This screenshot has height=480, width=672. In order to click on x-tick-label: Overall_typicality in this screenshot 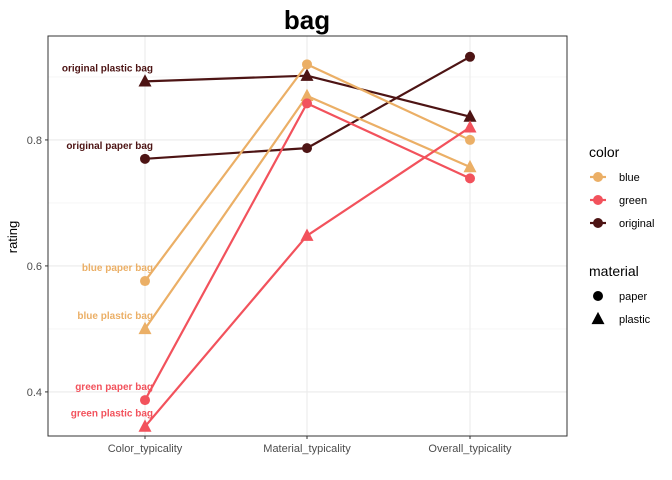, I will do `click(470, 449)`.